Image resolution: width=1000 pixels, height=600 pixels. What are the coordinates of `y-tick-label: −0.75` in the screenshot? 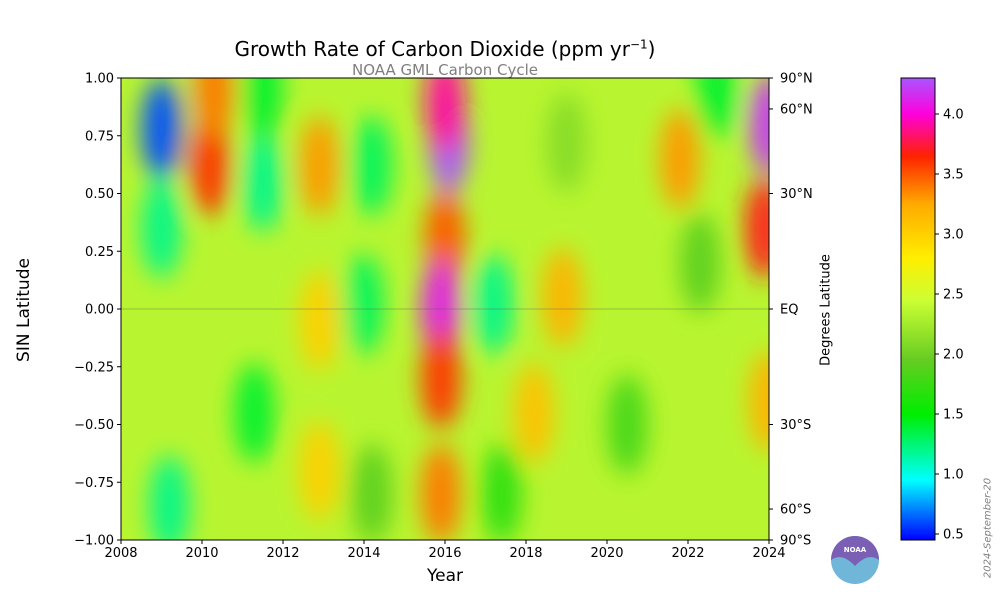 It's located at (94, 483).